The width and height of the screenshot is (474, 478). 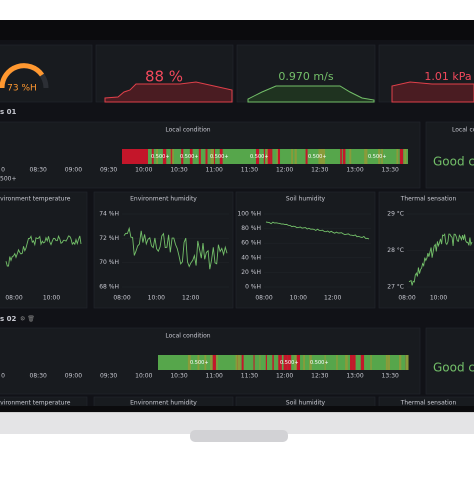 I want to click on time-label: 11:00, so click(x=214, y=376).